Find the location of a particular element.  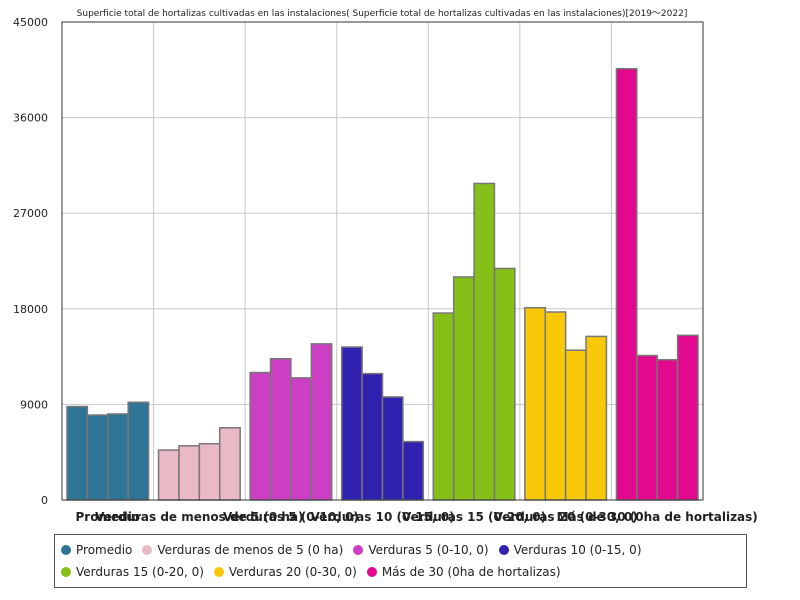

legend-item: Promedio is located at coordinates (96, 550).